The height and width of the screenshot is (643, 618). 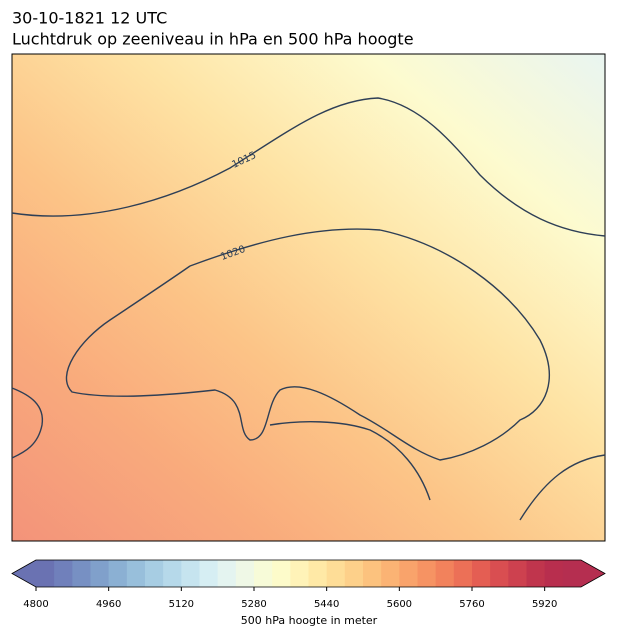 I want to click on colorbar-tick-label: 5120, so click(x=181, y=604).